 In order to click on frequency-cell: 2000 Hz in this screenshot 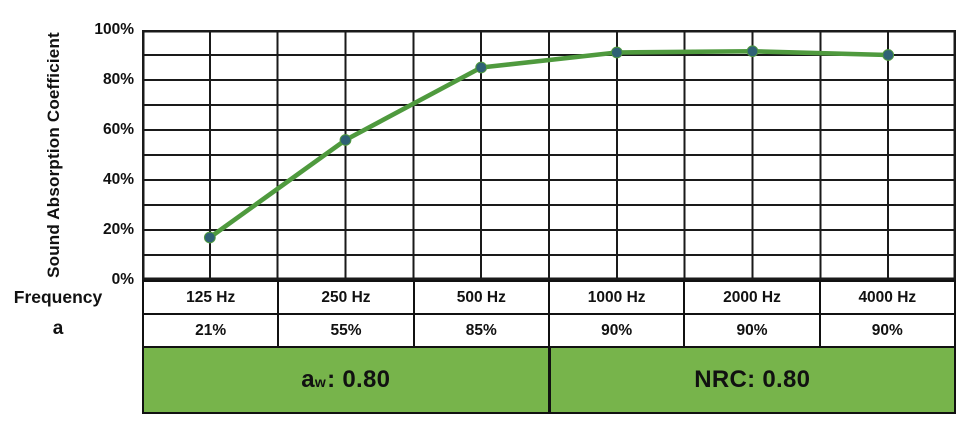, I will do `click(753, 297)`.